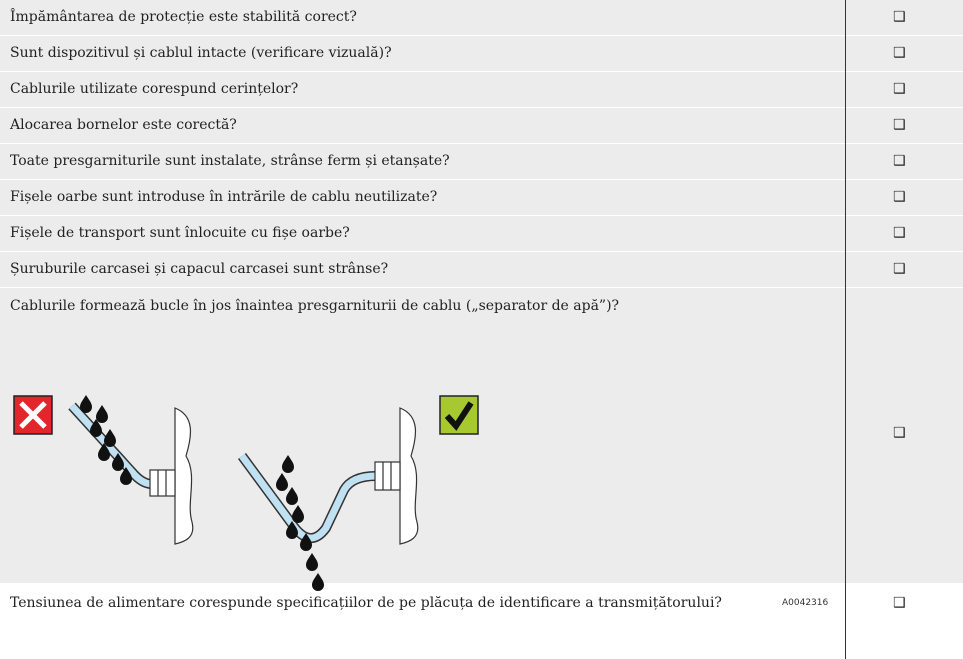 The image size is (963, 659). Describe the element at coordinates (845, 329) in the screenshot. I see `column-divider` at that location.